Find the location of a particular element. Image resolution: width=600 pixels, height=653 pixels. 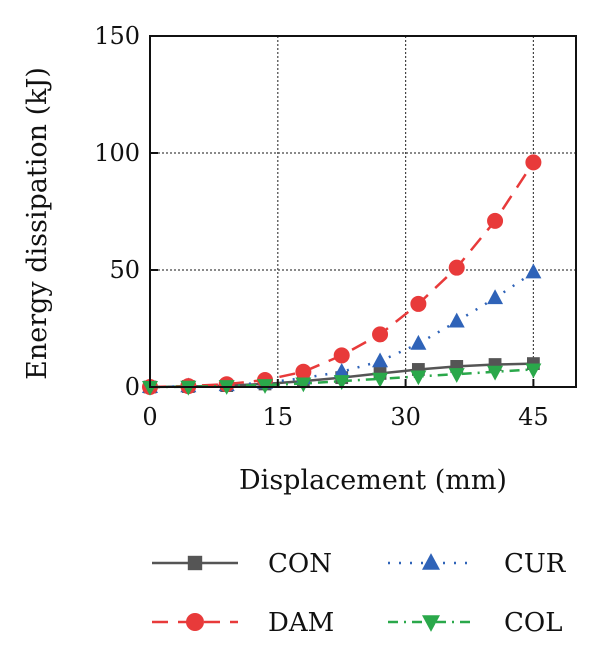

series-line-col is located at coordinates (341, 378).